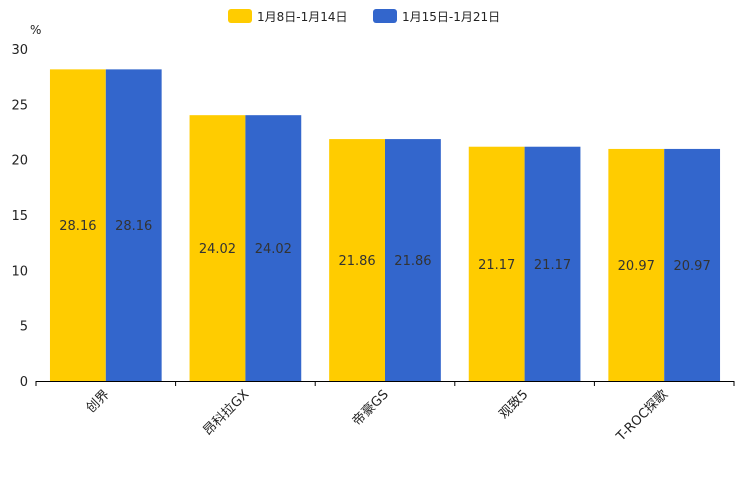 The image size is (744, 496). What do you see at coordinates (364, 16) in the screenshot?
I see `legend: 1月8日-1月14日 1月15日-1月21日` at bounding box center [364, 16].